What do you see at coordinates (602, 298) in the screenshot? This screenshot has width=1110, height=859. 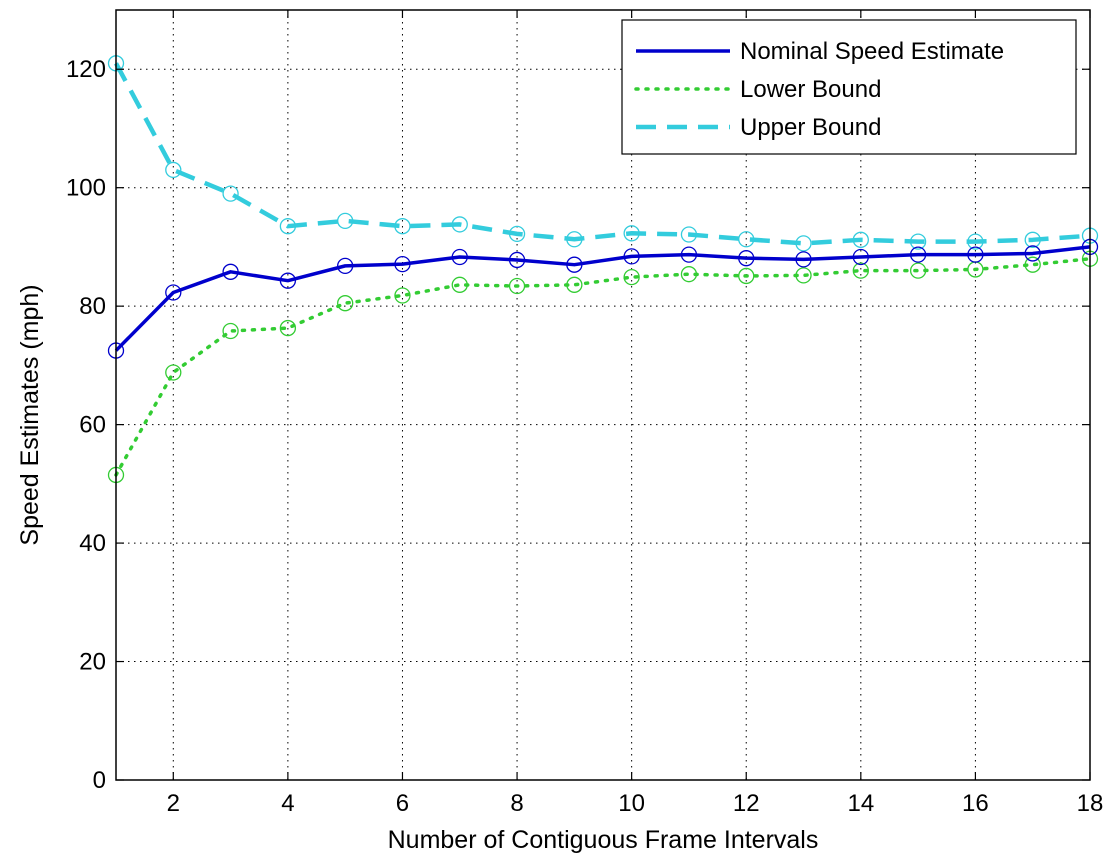 I see `series-line` at bounding box center [602, 298].